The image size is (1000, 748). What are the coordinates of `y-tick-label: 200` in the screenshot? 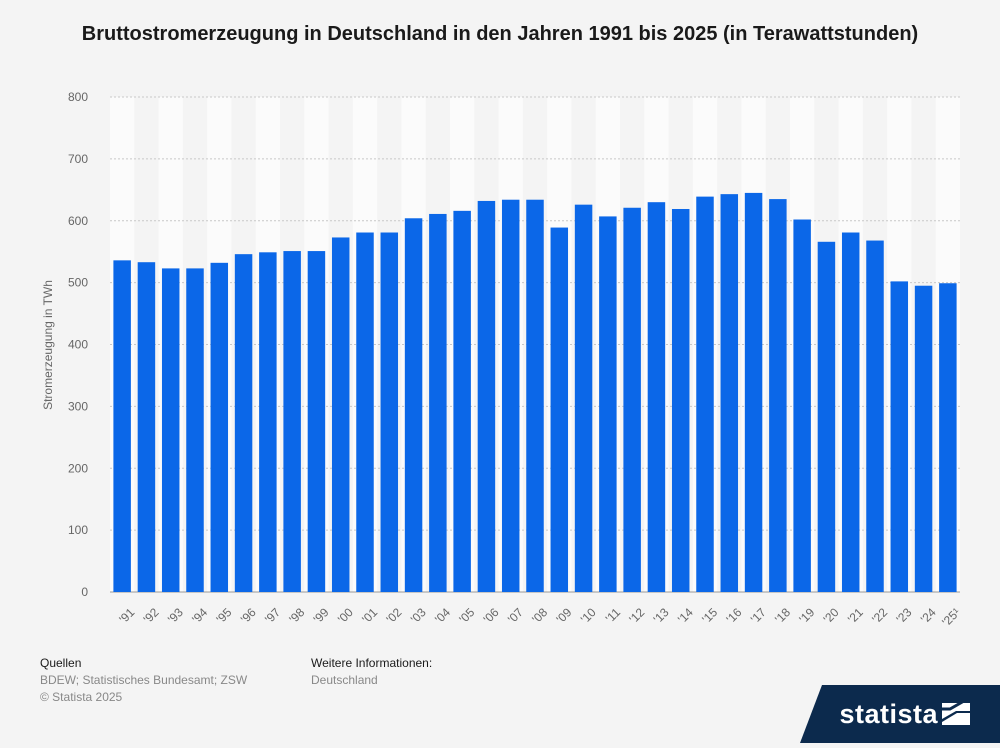 It's located at (78, 468).